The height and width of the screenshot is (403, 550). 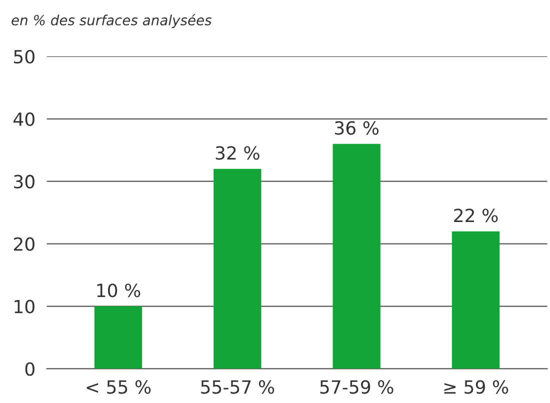 I want to click on x-tick-label: ≥ 59 %, so click(x=476, y=387).